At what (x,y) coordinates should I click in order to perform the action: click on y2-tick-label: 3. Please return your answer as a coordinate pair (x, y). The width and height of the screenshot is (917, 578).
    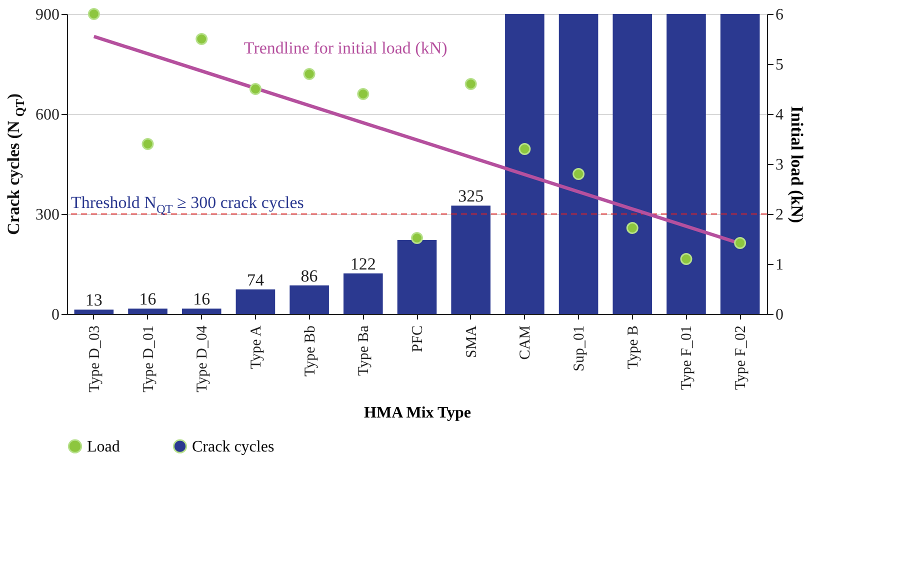
    Looking at the image, I should click on (780, 165).